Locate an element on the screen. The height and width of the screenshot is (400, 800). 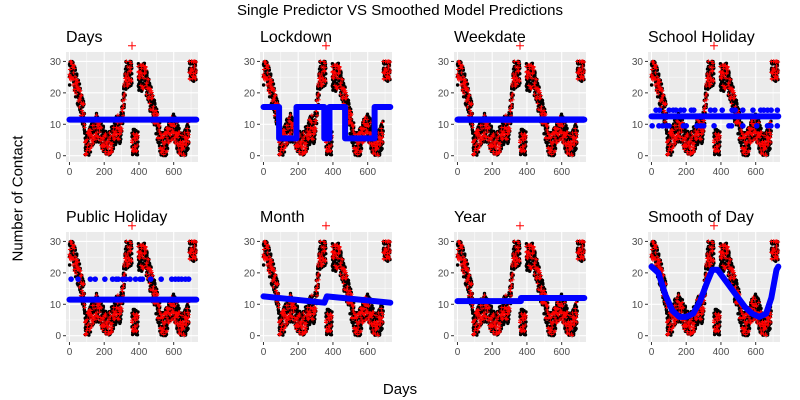
panel-title: School Holiday is located at coordinates (701, 37).